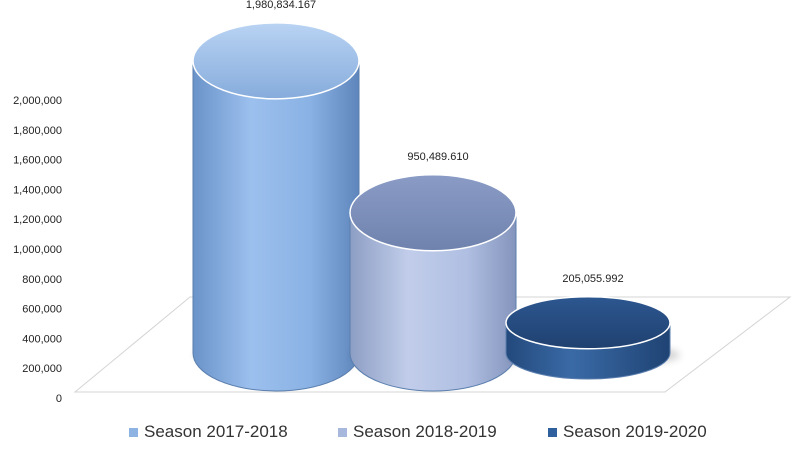  I want to click on y-tick-label: 1,400,000, so click(37, 190).